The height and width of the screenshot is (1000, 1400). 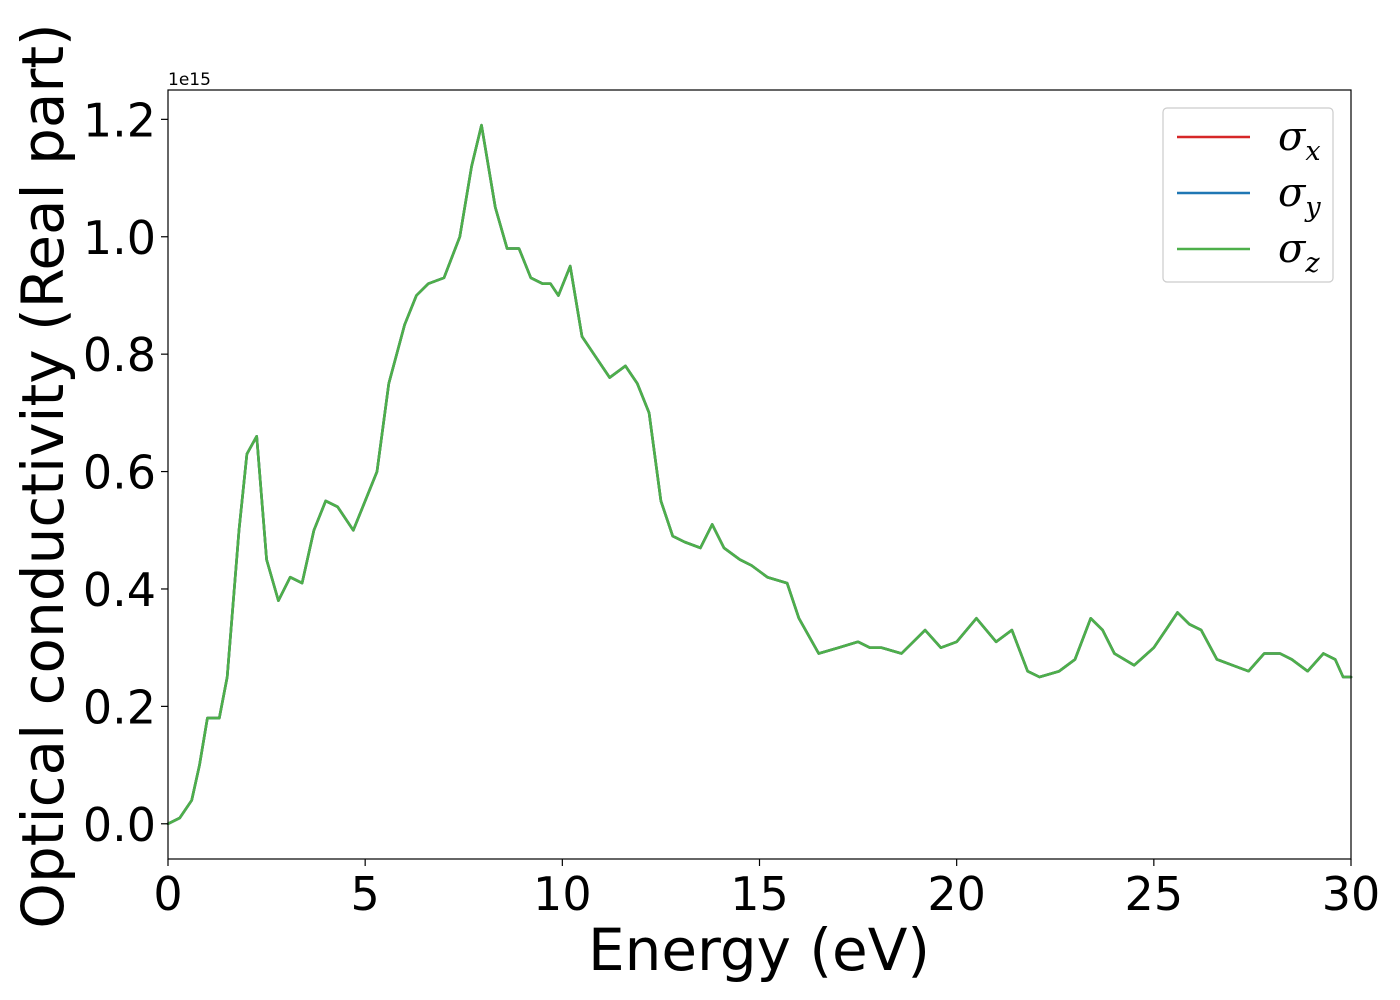 I want to click on y-tick-label: 0.4, so click(x=119, y=590).